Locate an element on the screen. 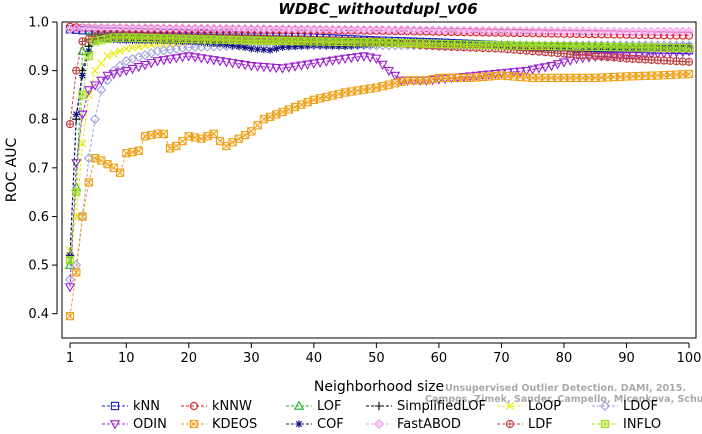  legend-item-fastabod: FastABOD is located at coordinates (413, 424).